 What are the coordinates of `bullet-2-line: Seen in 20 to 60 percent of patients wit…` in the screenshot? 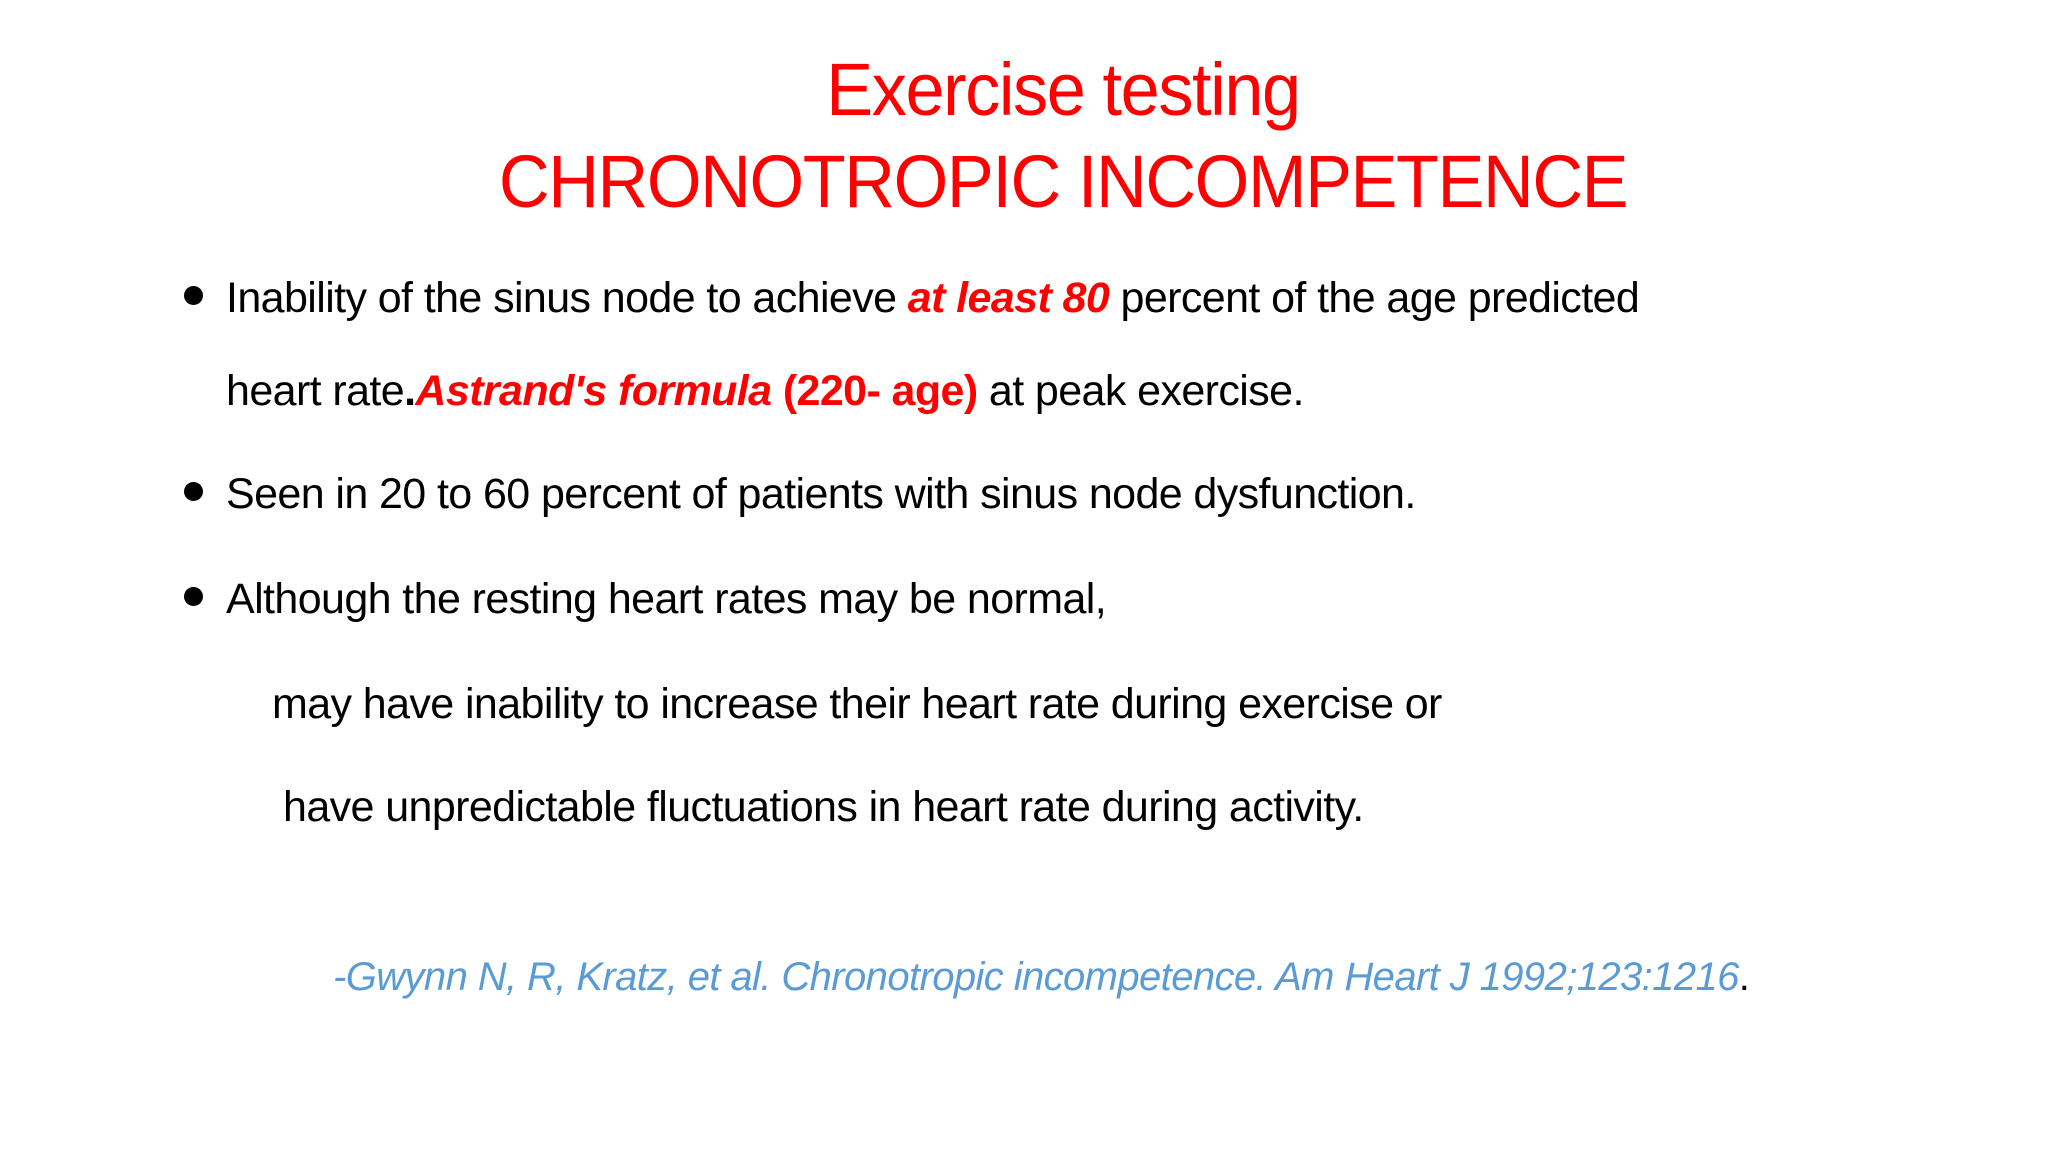 It's located at (821, 494).